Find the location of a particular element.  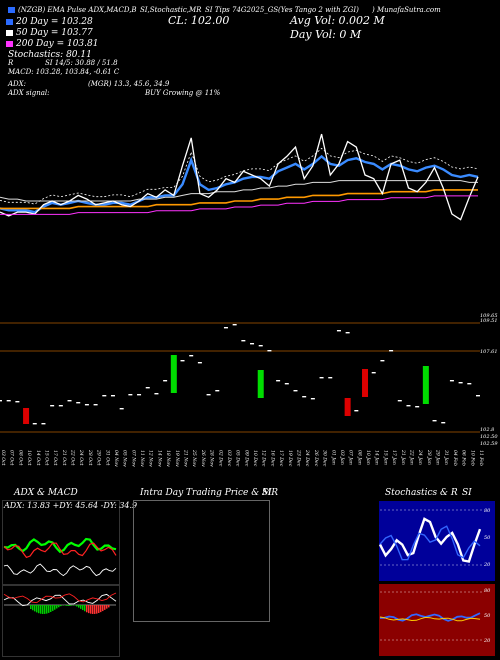

macd-line is located at coordinates (60, 600).